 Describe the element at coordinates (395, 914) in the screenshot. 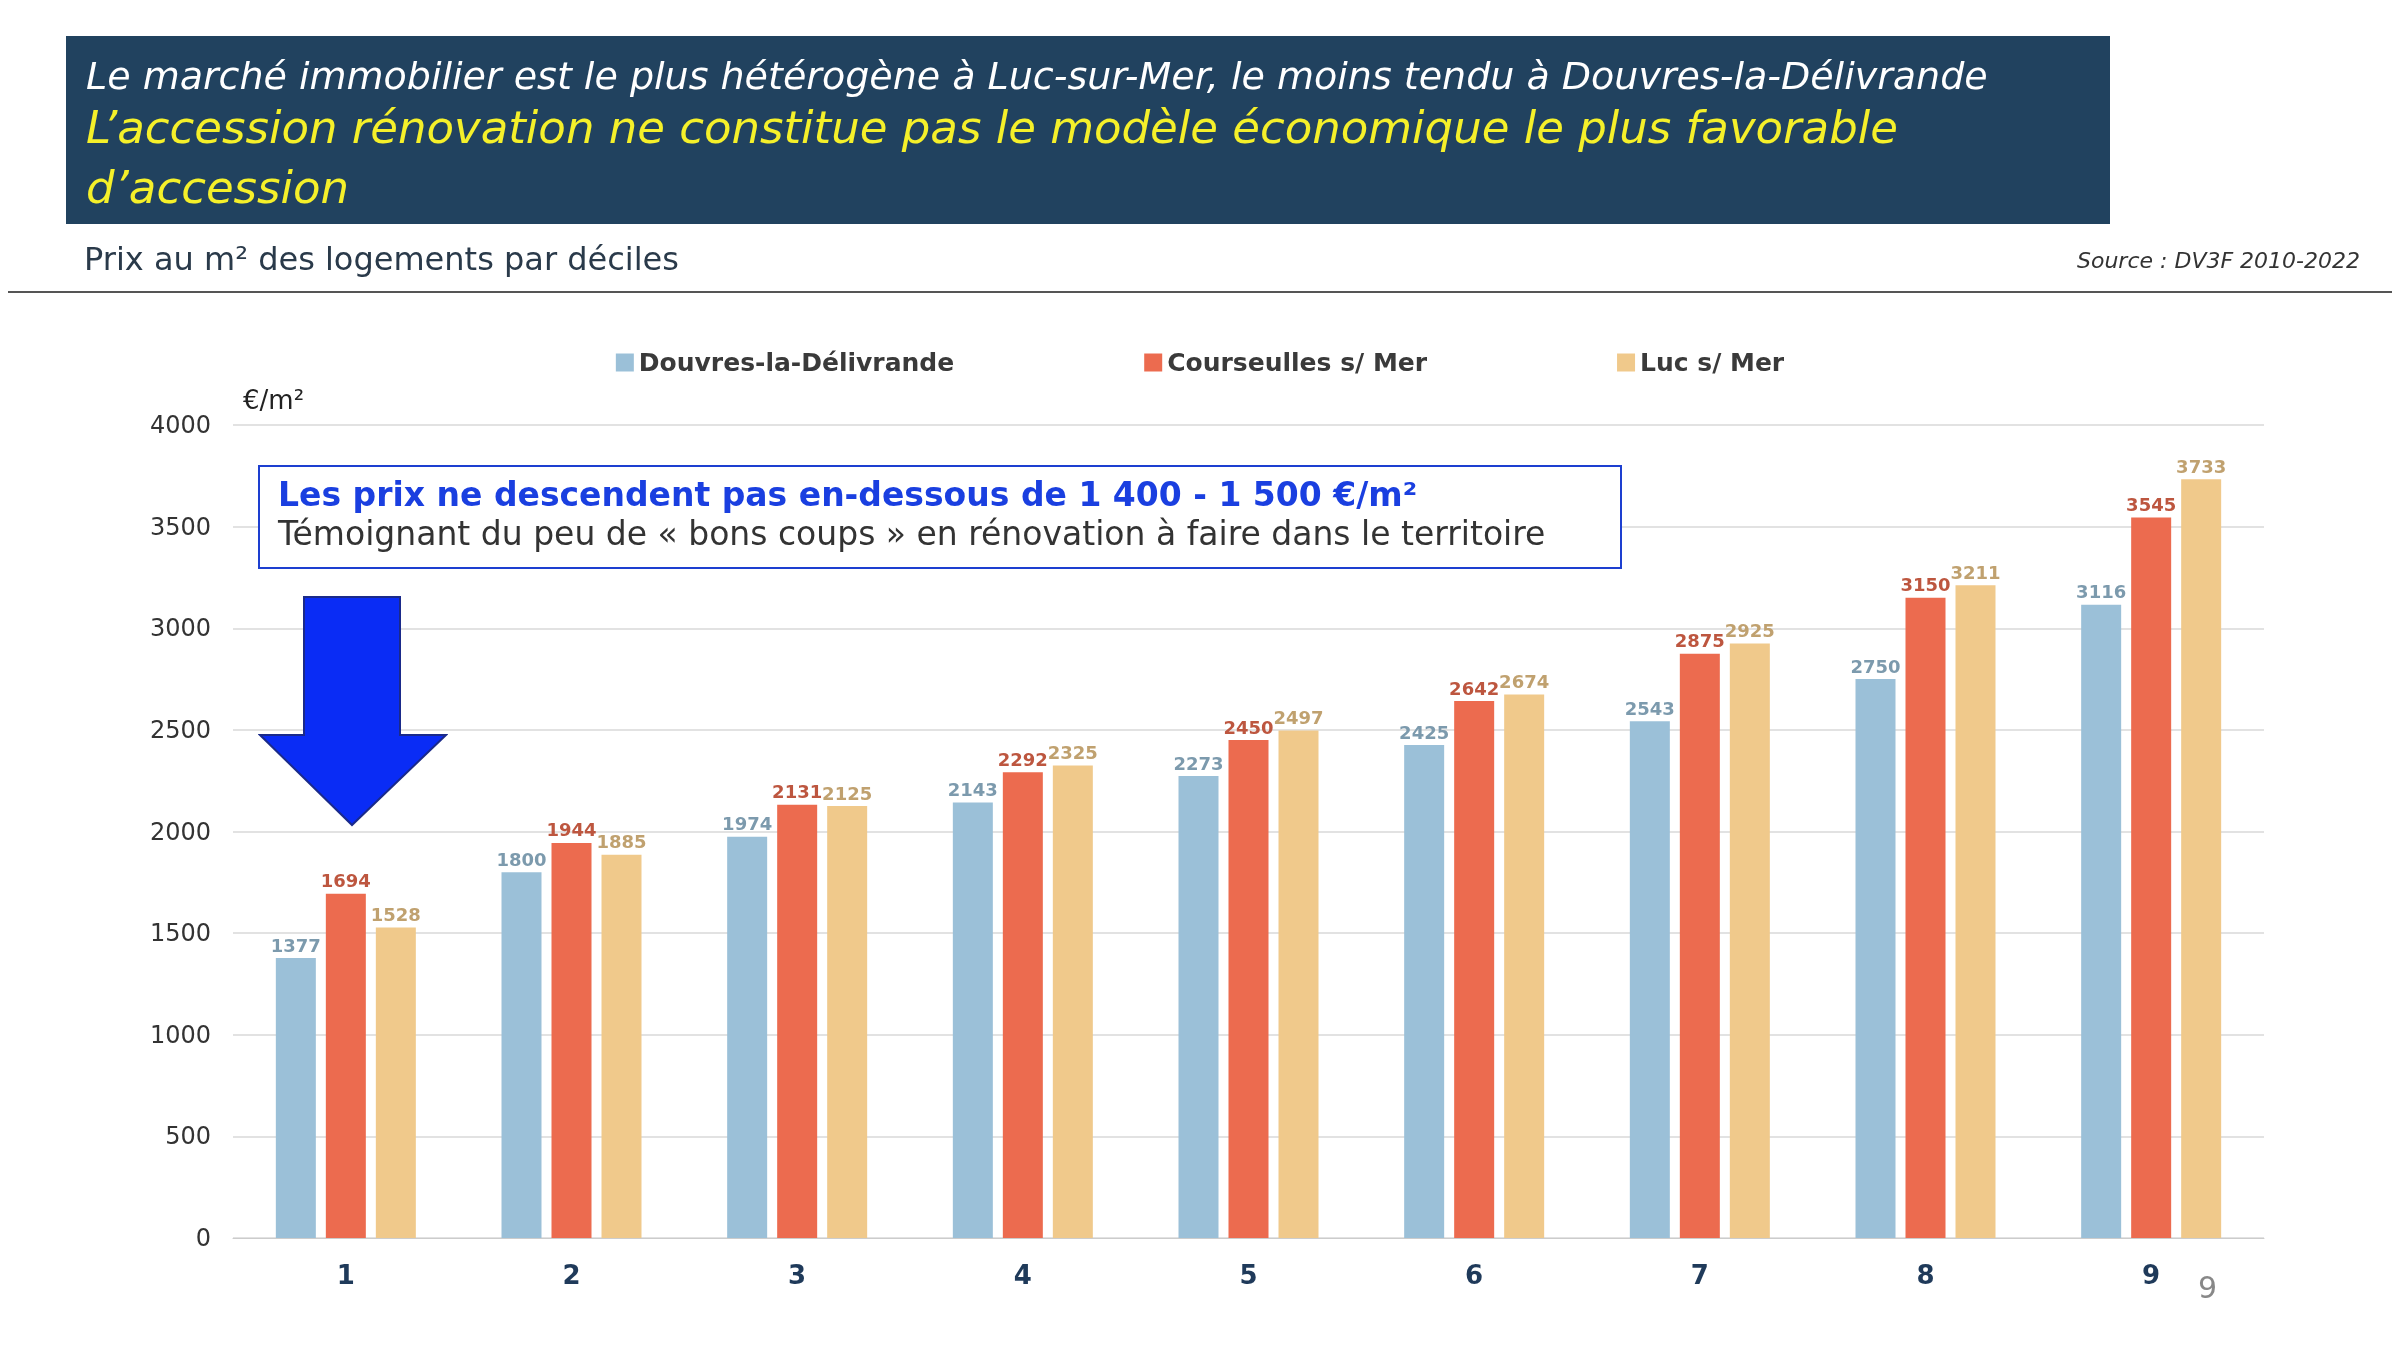

I see `data-label: 1528` at that location.